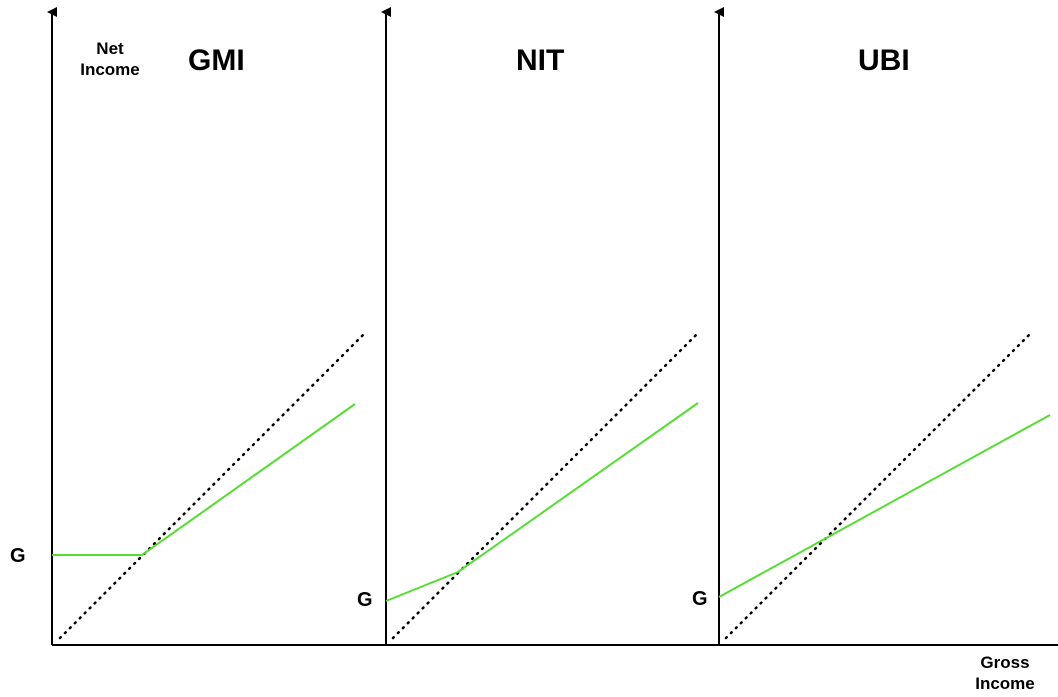  I want to click on g-label-gmi: G, so click(18, 556).